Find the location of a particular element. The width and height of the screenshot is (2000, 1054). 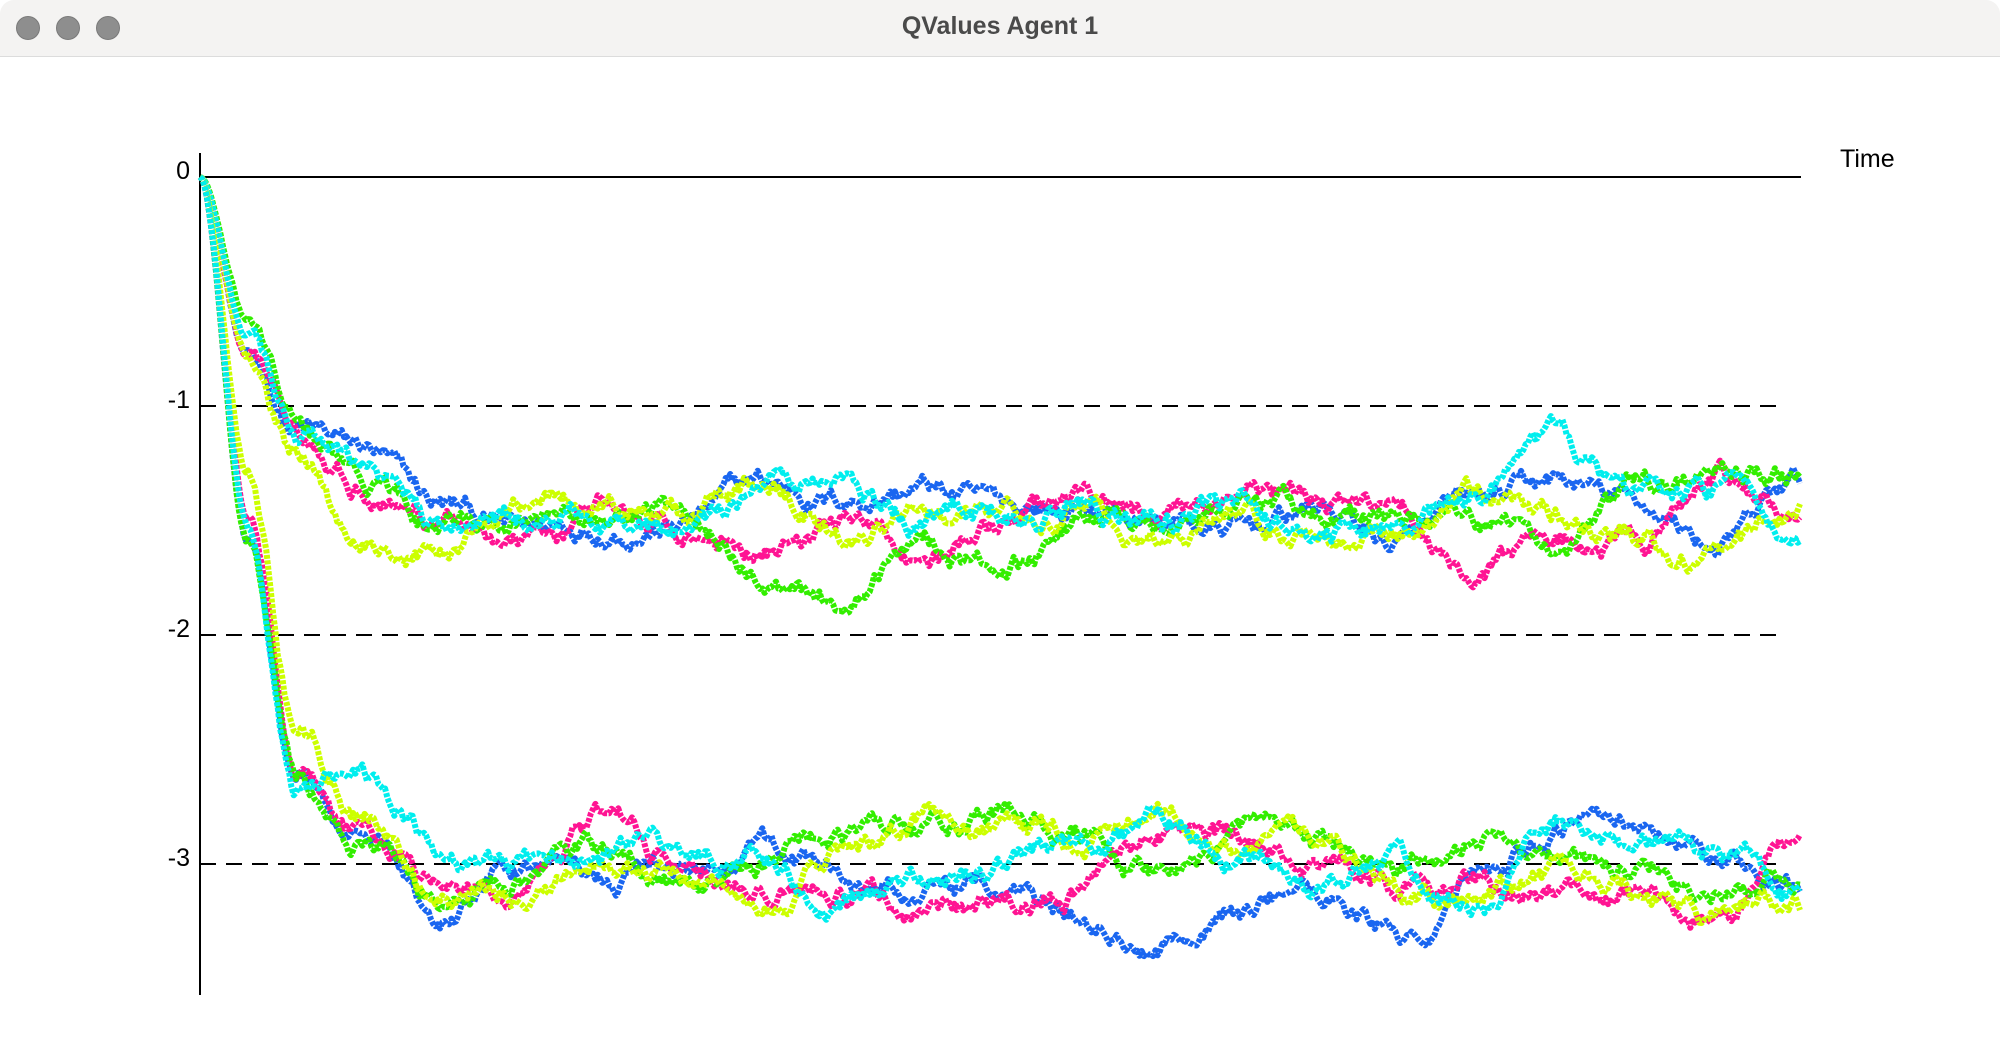

close-window-button is located at coordinates (28, 28).